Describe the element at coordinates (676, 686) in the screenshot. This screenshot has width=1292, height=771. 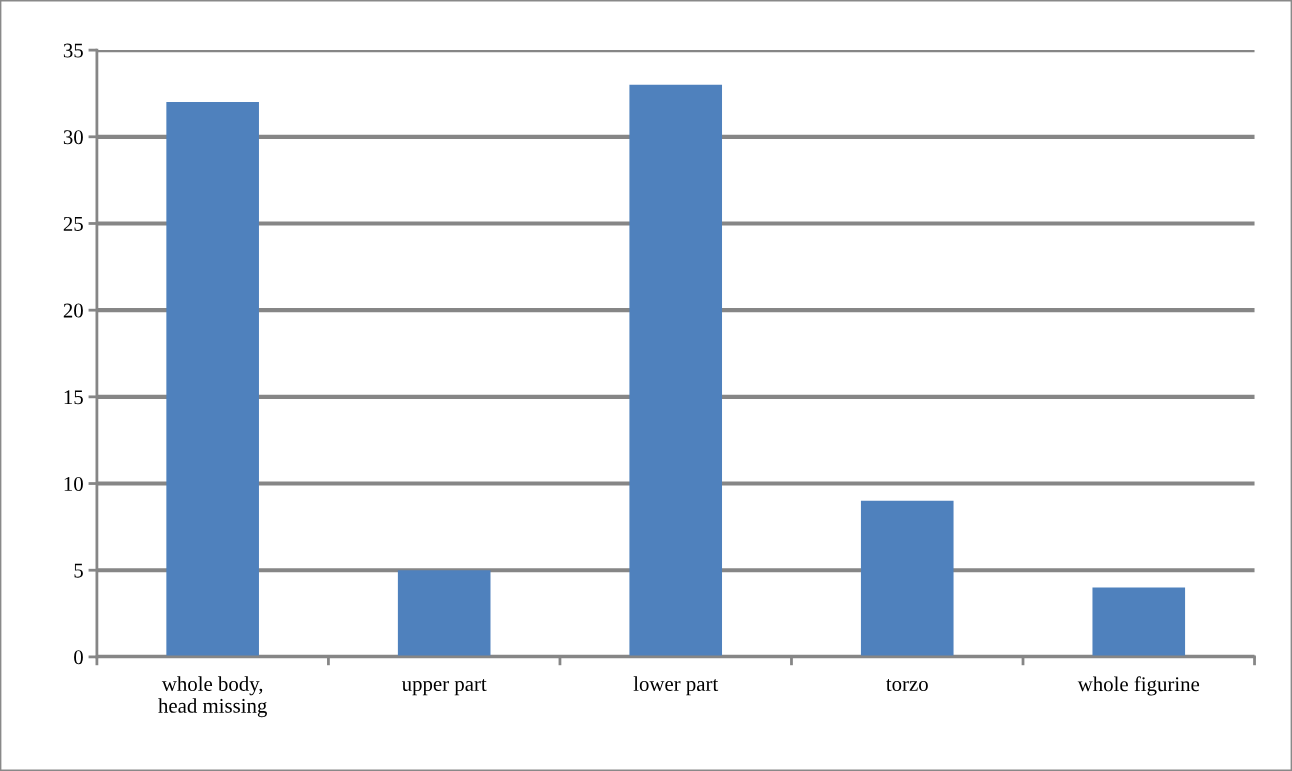
I see `x-tick-label: lower part` at that location.